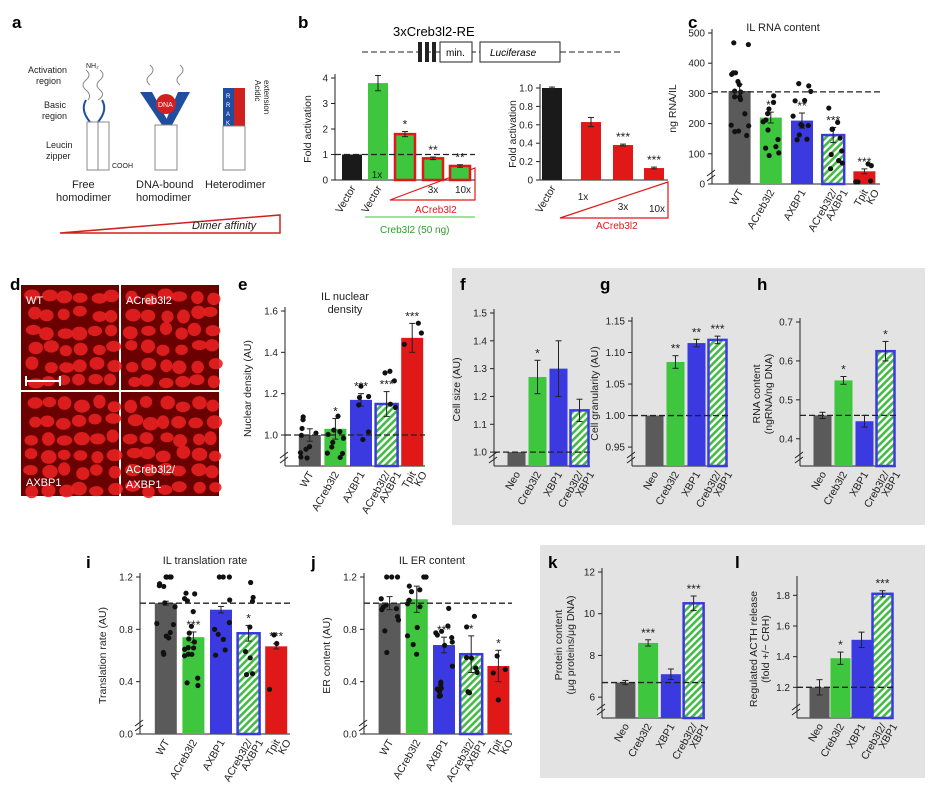 The image size is (929, 796). Describe the element at coordinates (783, 28) in the screenshot. I see `chart-title: IL RNA content` at that location.